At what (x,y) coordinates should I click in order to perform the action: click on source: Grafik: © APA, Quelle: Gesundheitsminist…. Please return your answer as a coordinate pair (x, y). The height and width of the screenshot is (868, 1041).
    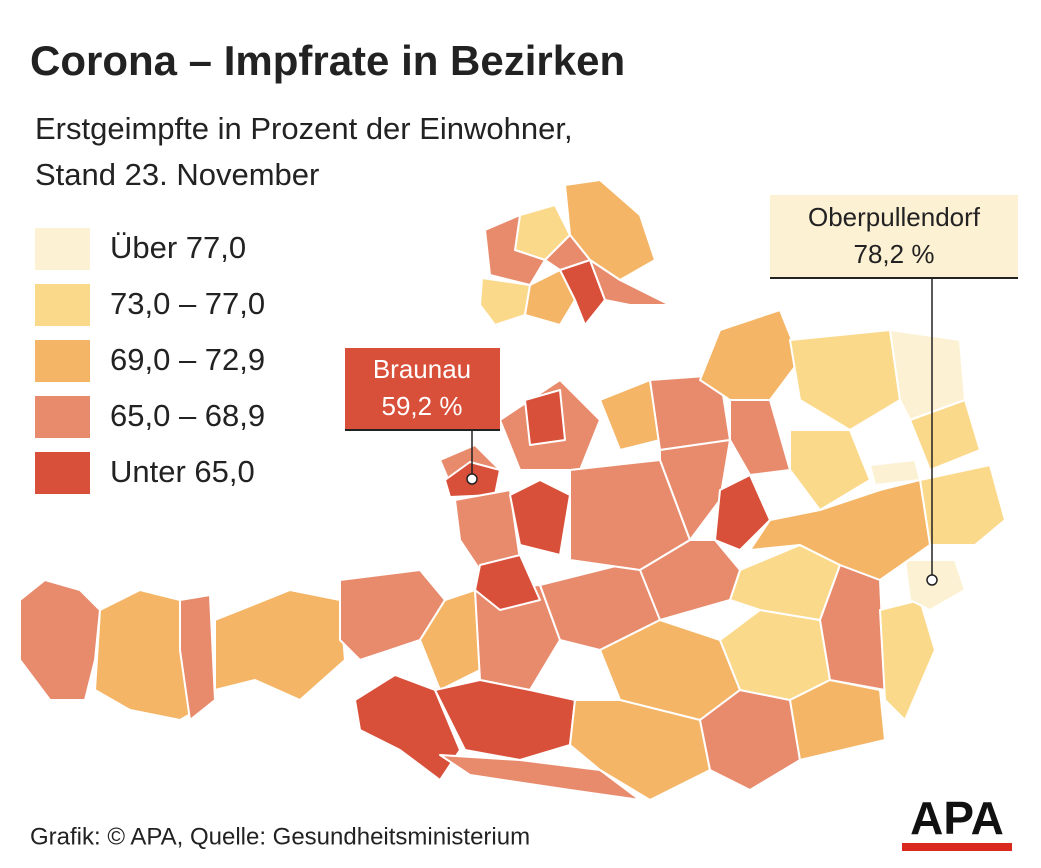
    Looking at the image, I should click on (280, 836).